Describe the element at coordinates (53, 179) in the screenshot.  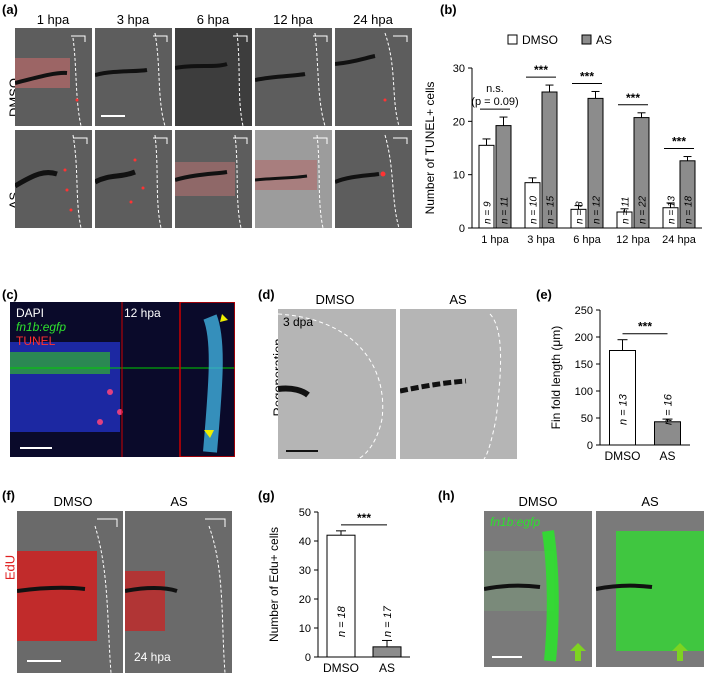
I see `micro-as-1hpa` at that location.